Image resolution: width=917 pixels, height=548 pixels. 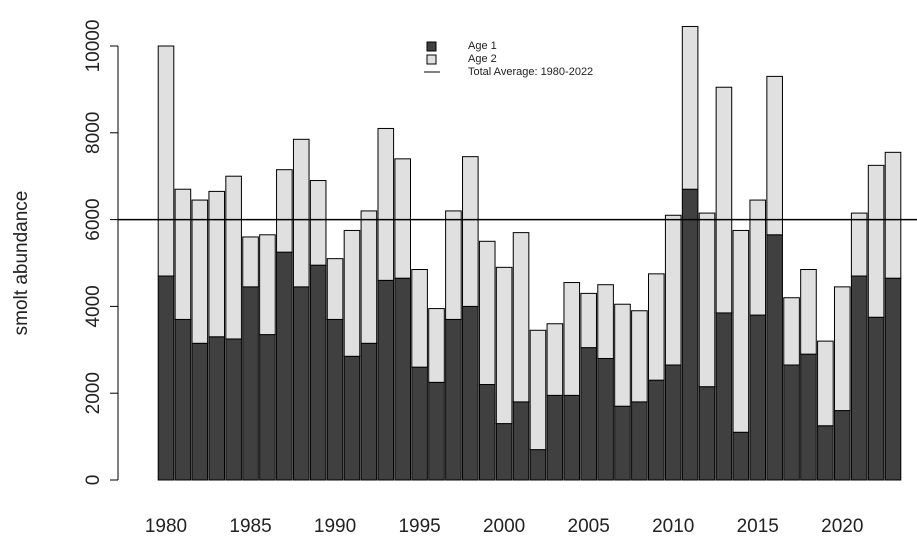 What do you see at coordinates (93, 133) in the screenshot?
I see `y-tick-label: 8000` at bounding box center [93, 133].